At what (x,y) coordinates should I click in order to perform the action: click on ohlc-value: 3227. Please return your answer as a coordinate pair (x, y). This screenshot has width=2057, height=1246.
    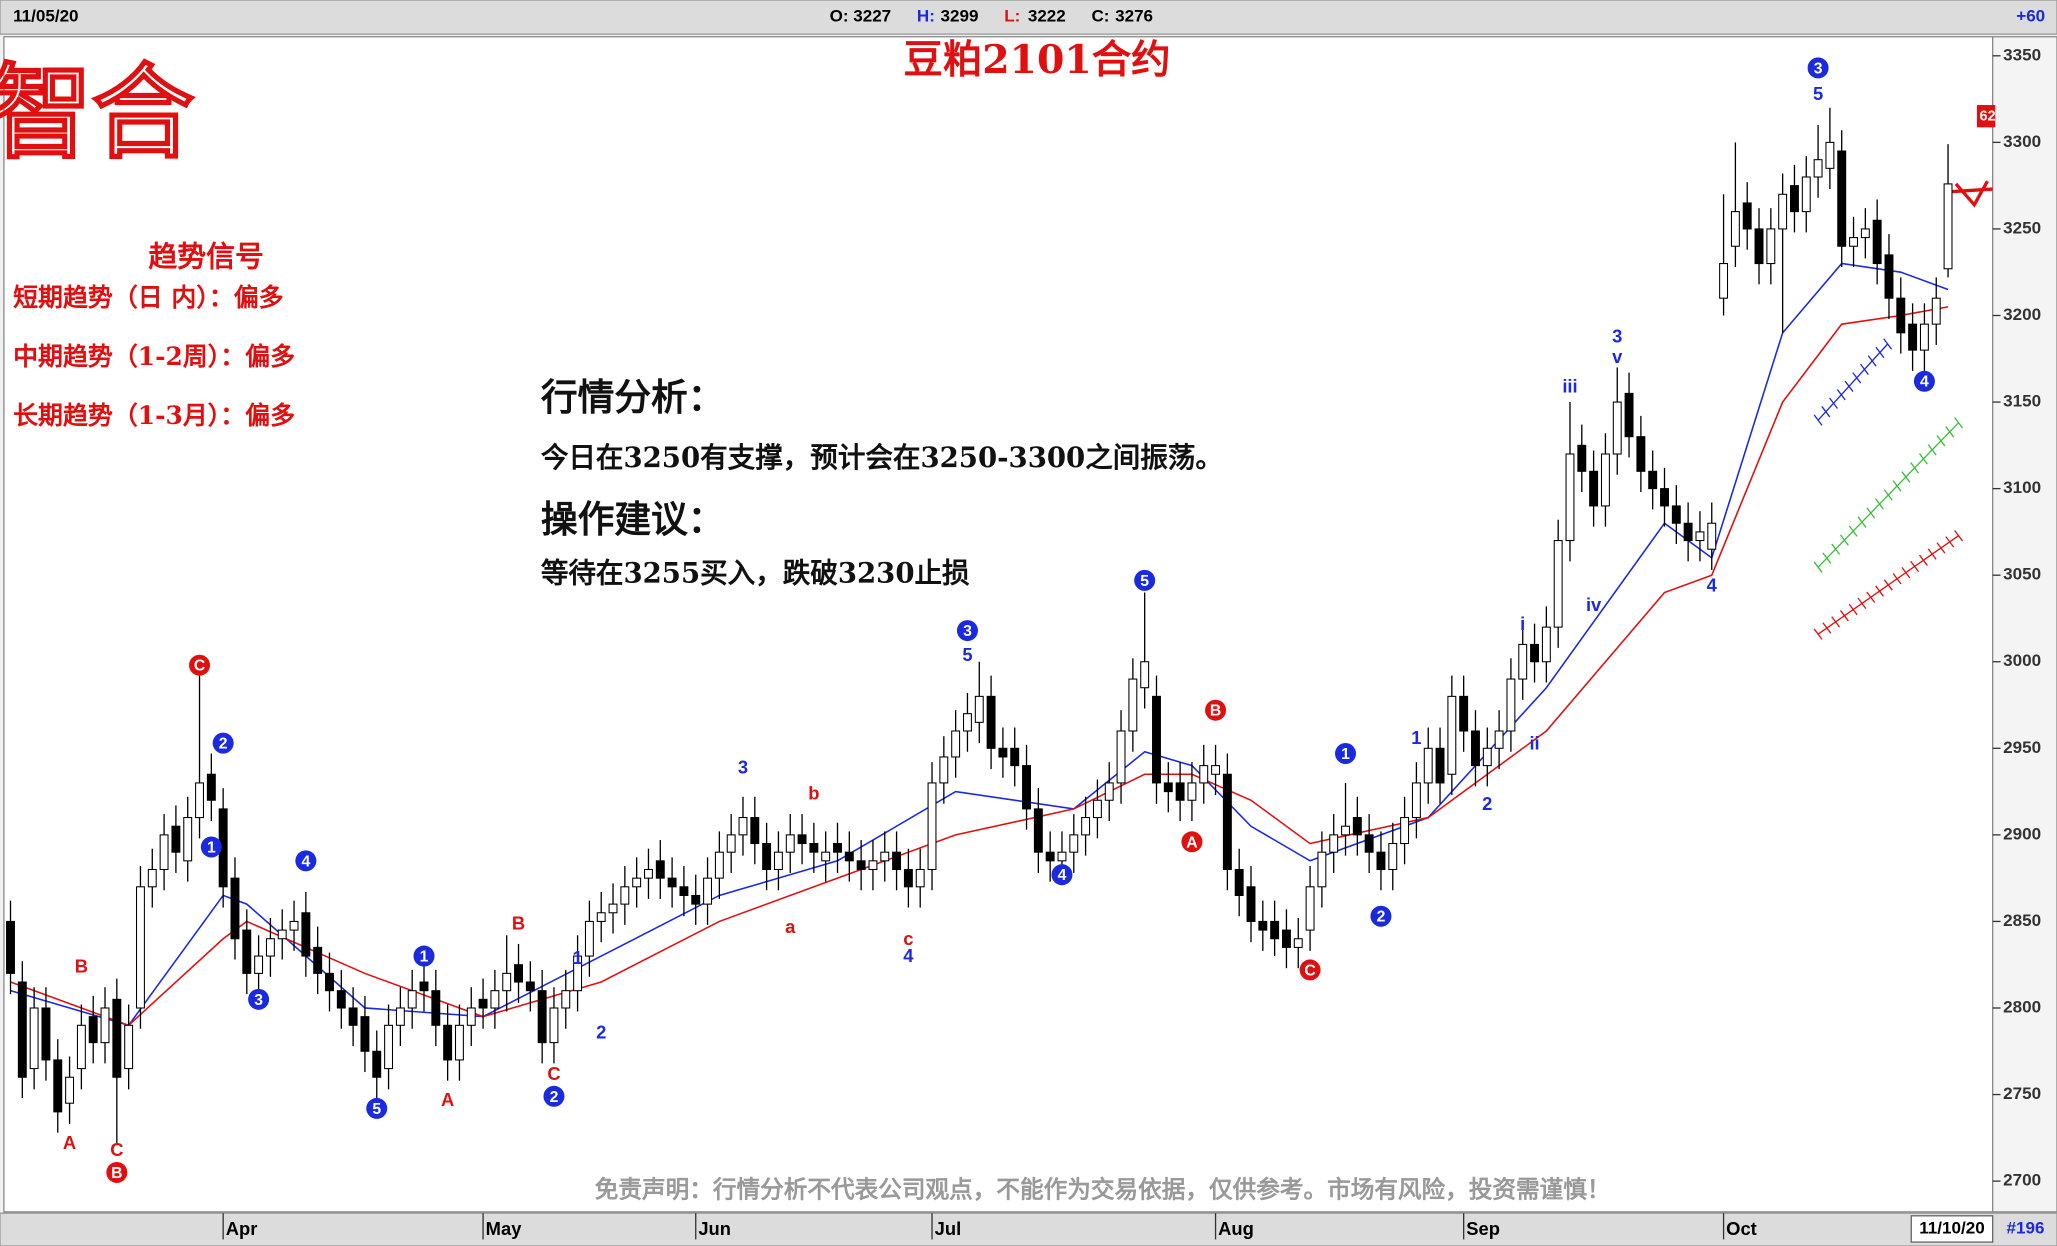
    Looking at the image, I should click on (872, 16).